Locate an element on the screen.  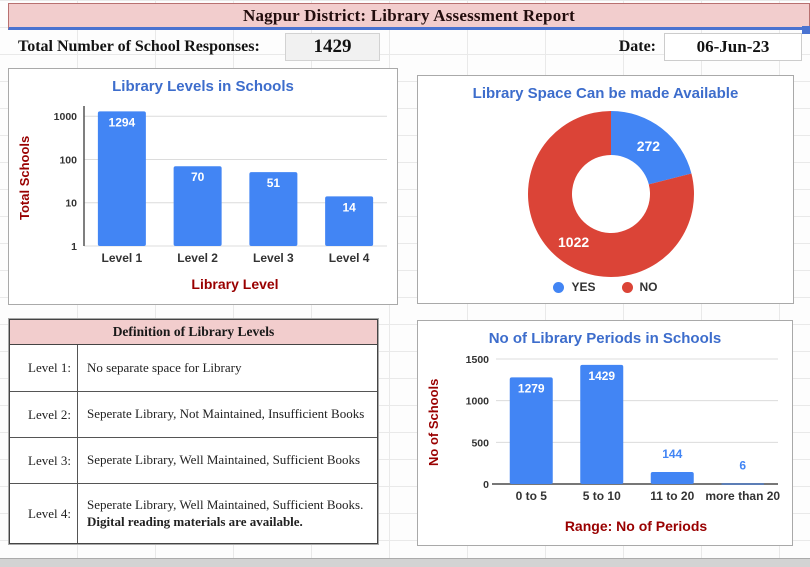
svg-text: 1279 is located at coordinates (531, 388).